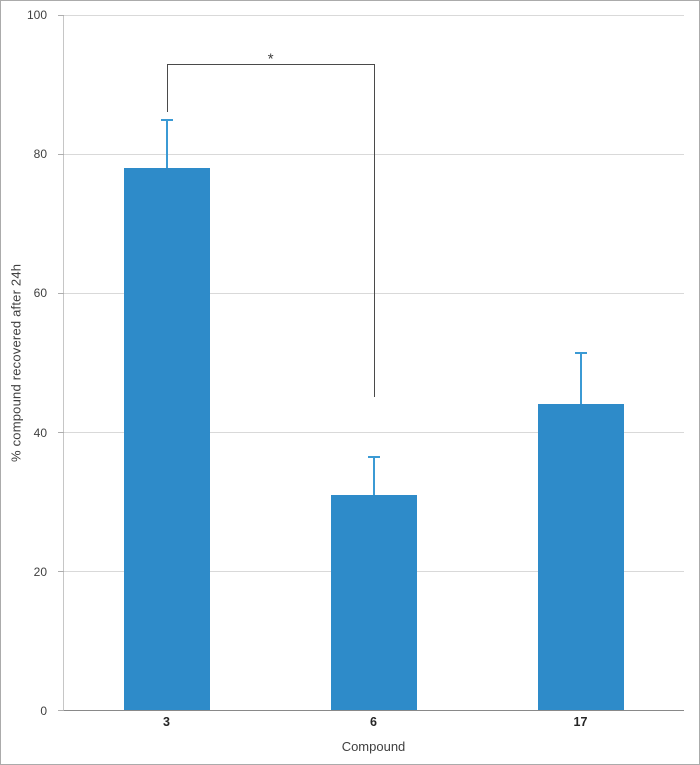 This screenshot has height=765, width=700. Describe the element at coordinates (270, 59) in the screenshot. I see `significance-asterisk: *` at that location.